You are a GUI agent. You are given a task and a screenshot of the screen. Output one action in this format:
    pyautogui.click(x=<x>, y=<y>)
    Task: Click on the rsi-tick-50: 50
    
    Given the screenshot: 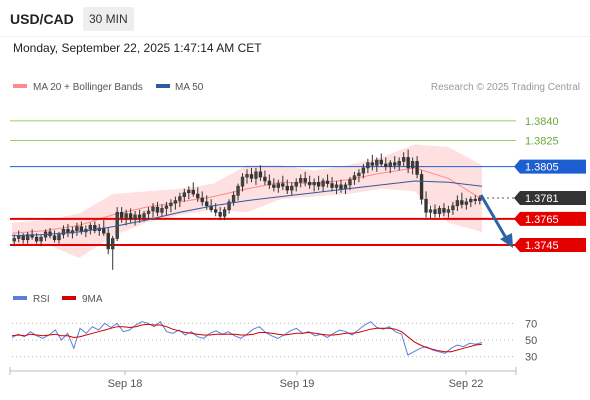 What is the action you would take?
    pyautogui.click(x=531, y=341)
    